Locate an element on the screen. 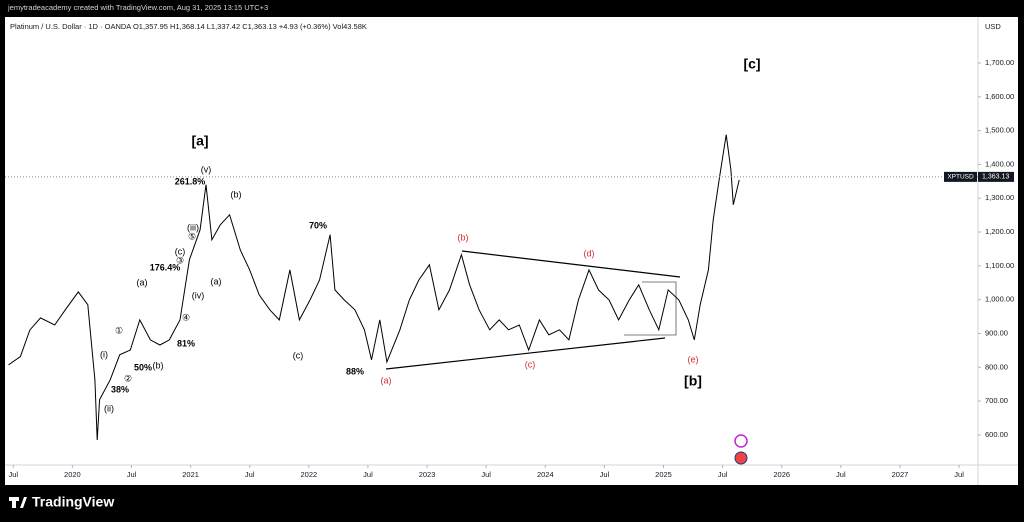 The width and height of the screenshot is (1024, 522). annotation: 81% is located at coordinates (186, 343).